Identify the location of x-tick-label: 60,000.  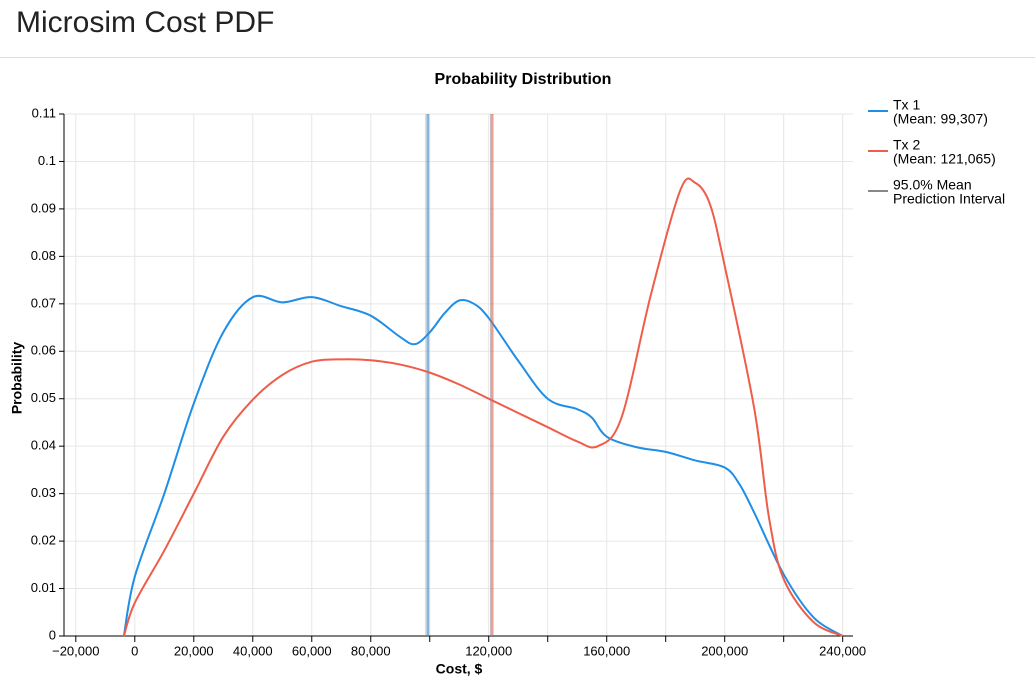
(312, 650).